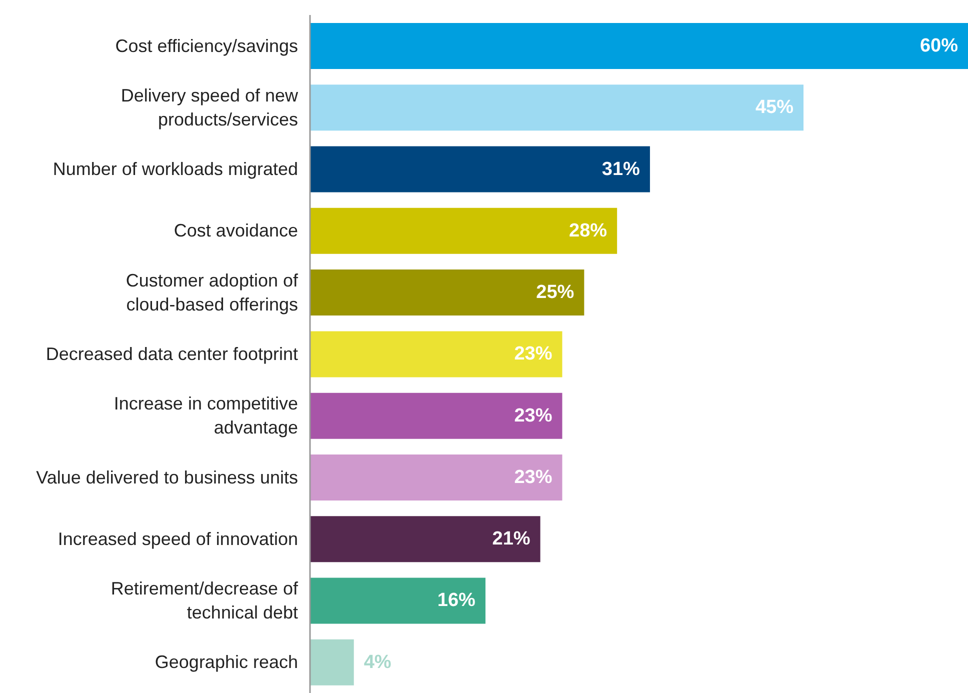 This screenshot has height=693, width=968. Describe the element at coordinates (204, 600) in the screenshot. I see `y-tick-label: Retirement/decrease of technical debt` at that location.